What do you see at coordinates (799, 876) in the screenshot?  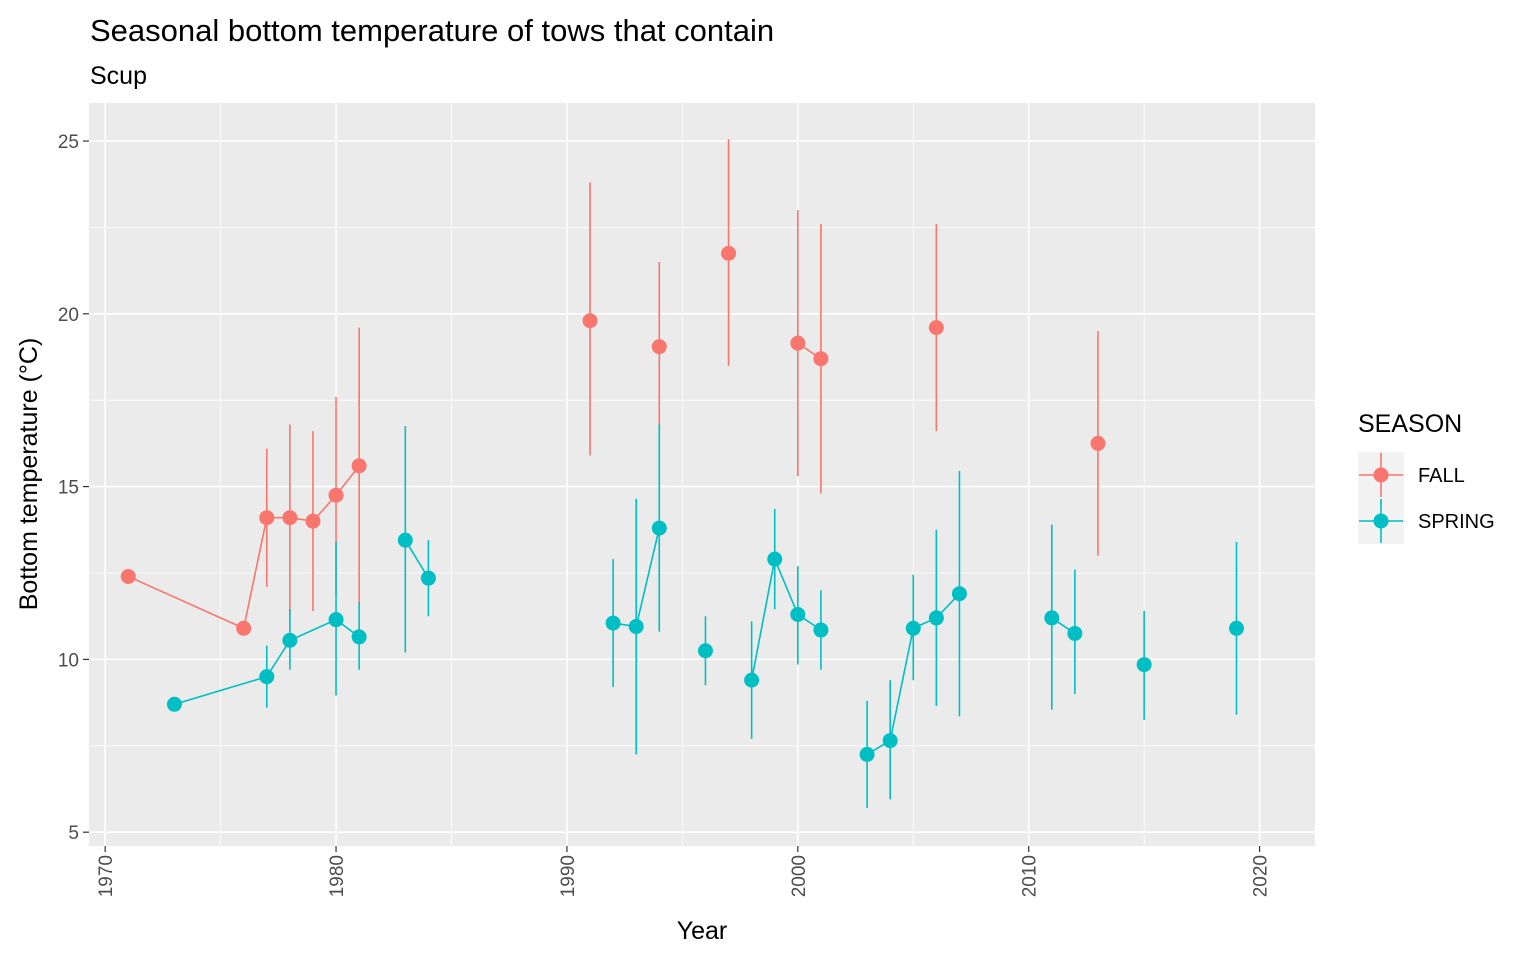 I see `x-tick-label: 2000` at bounding box center [799, 876].